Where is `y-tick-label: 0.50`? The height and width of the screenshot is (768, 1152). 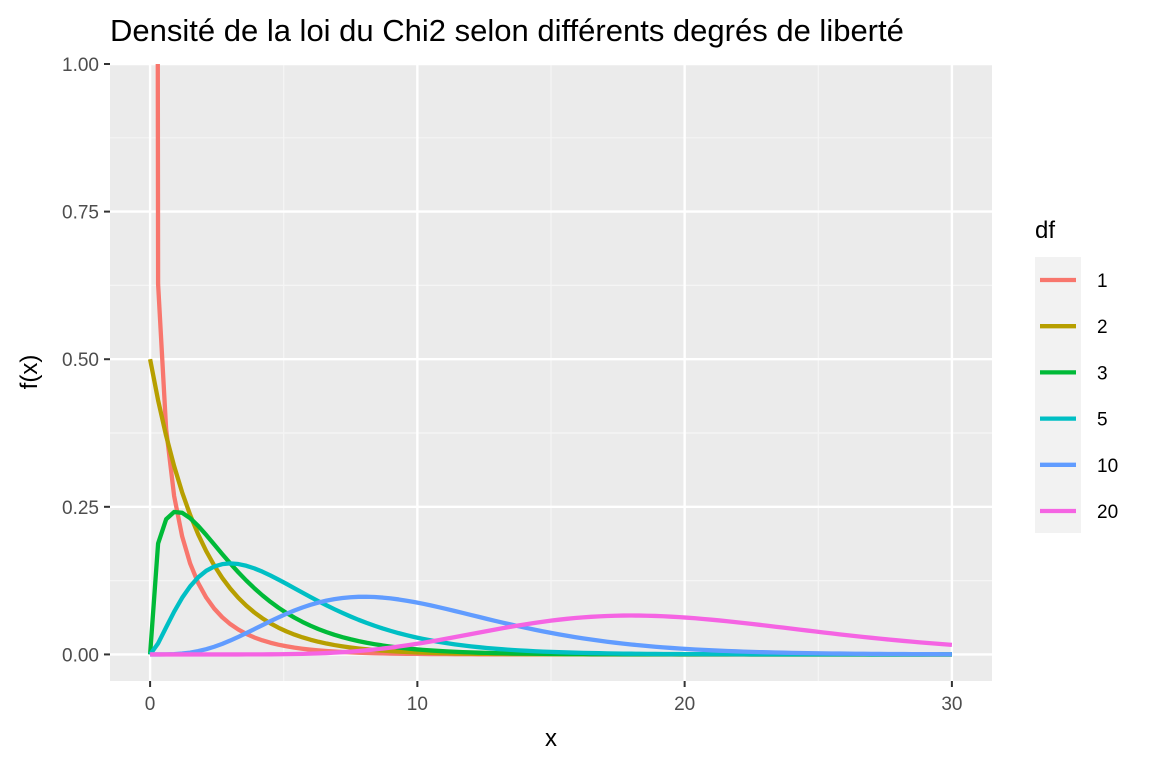
y-tick-label: 0.50 is located at coordinates (80, 360).